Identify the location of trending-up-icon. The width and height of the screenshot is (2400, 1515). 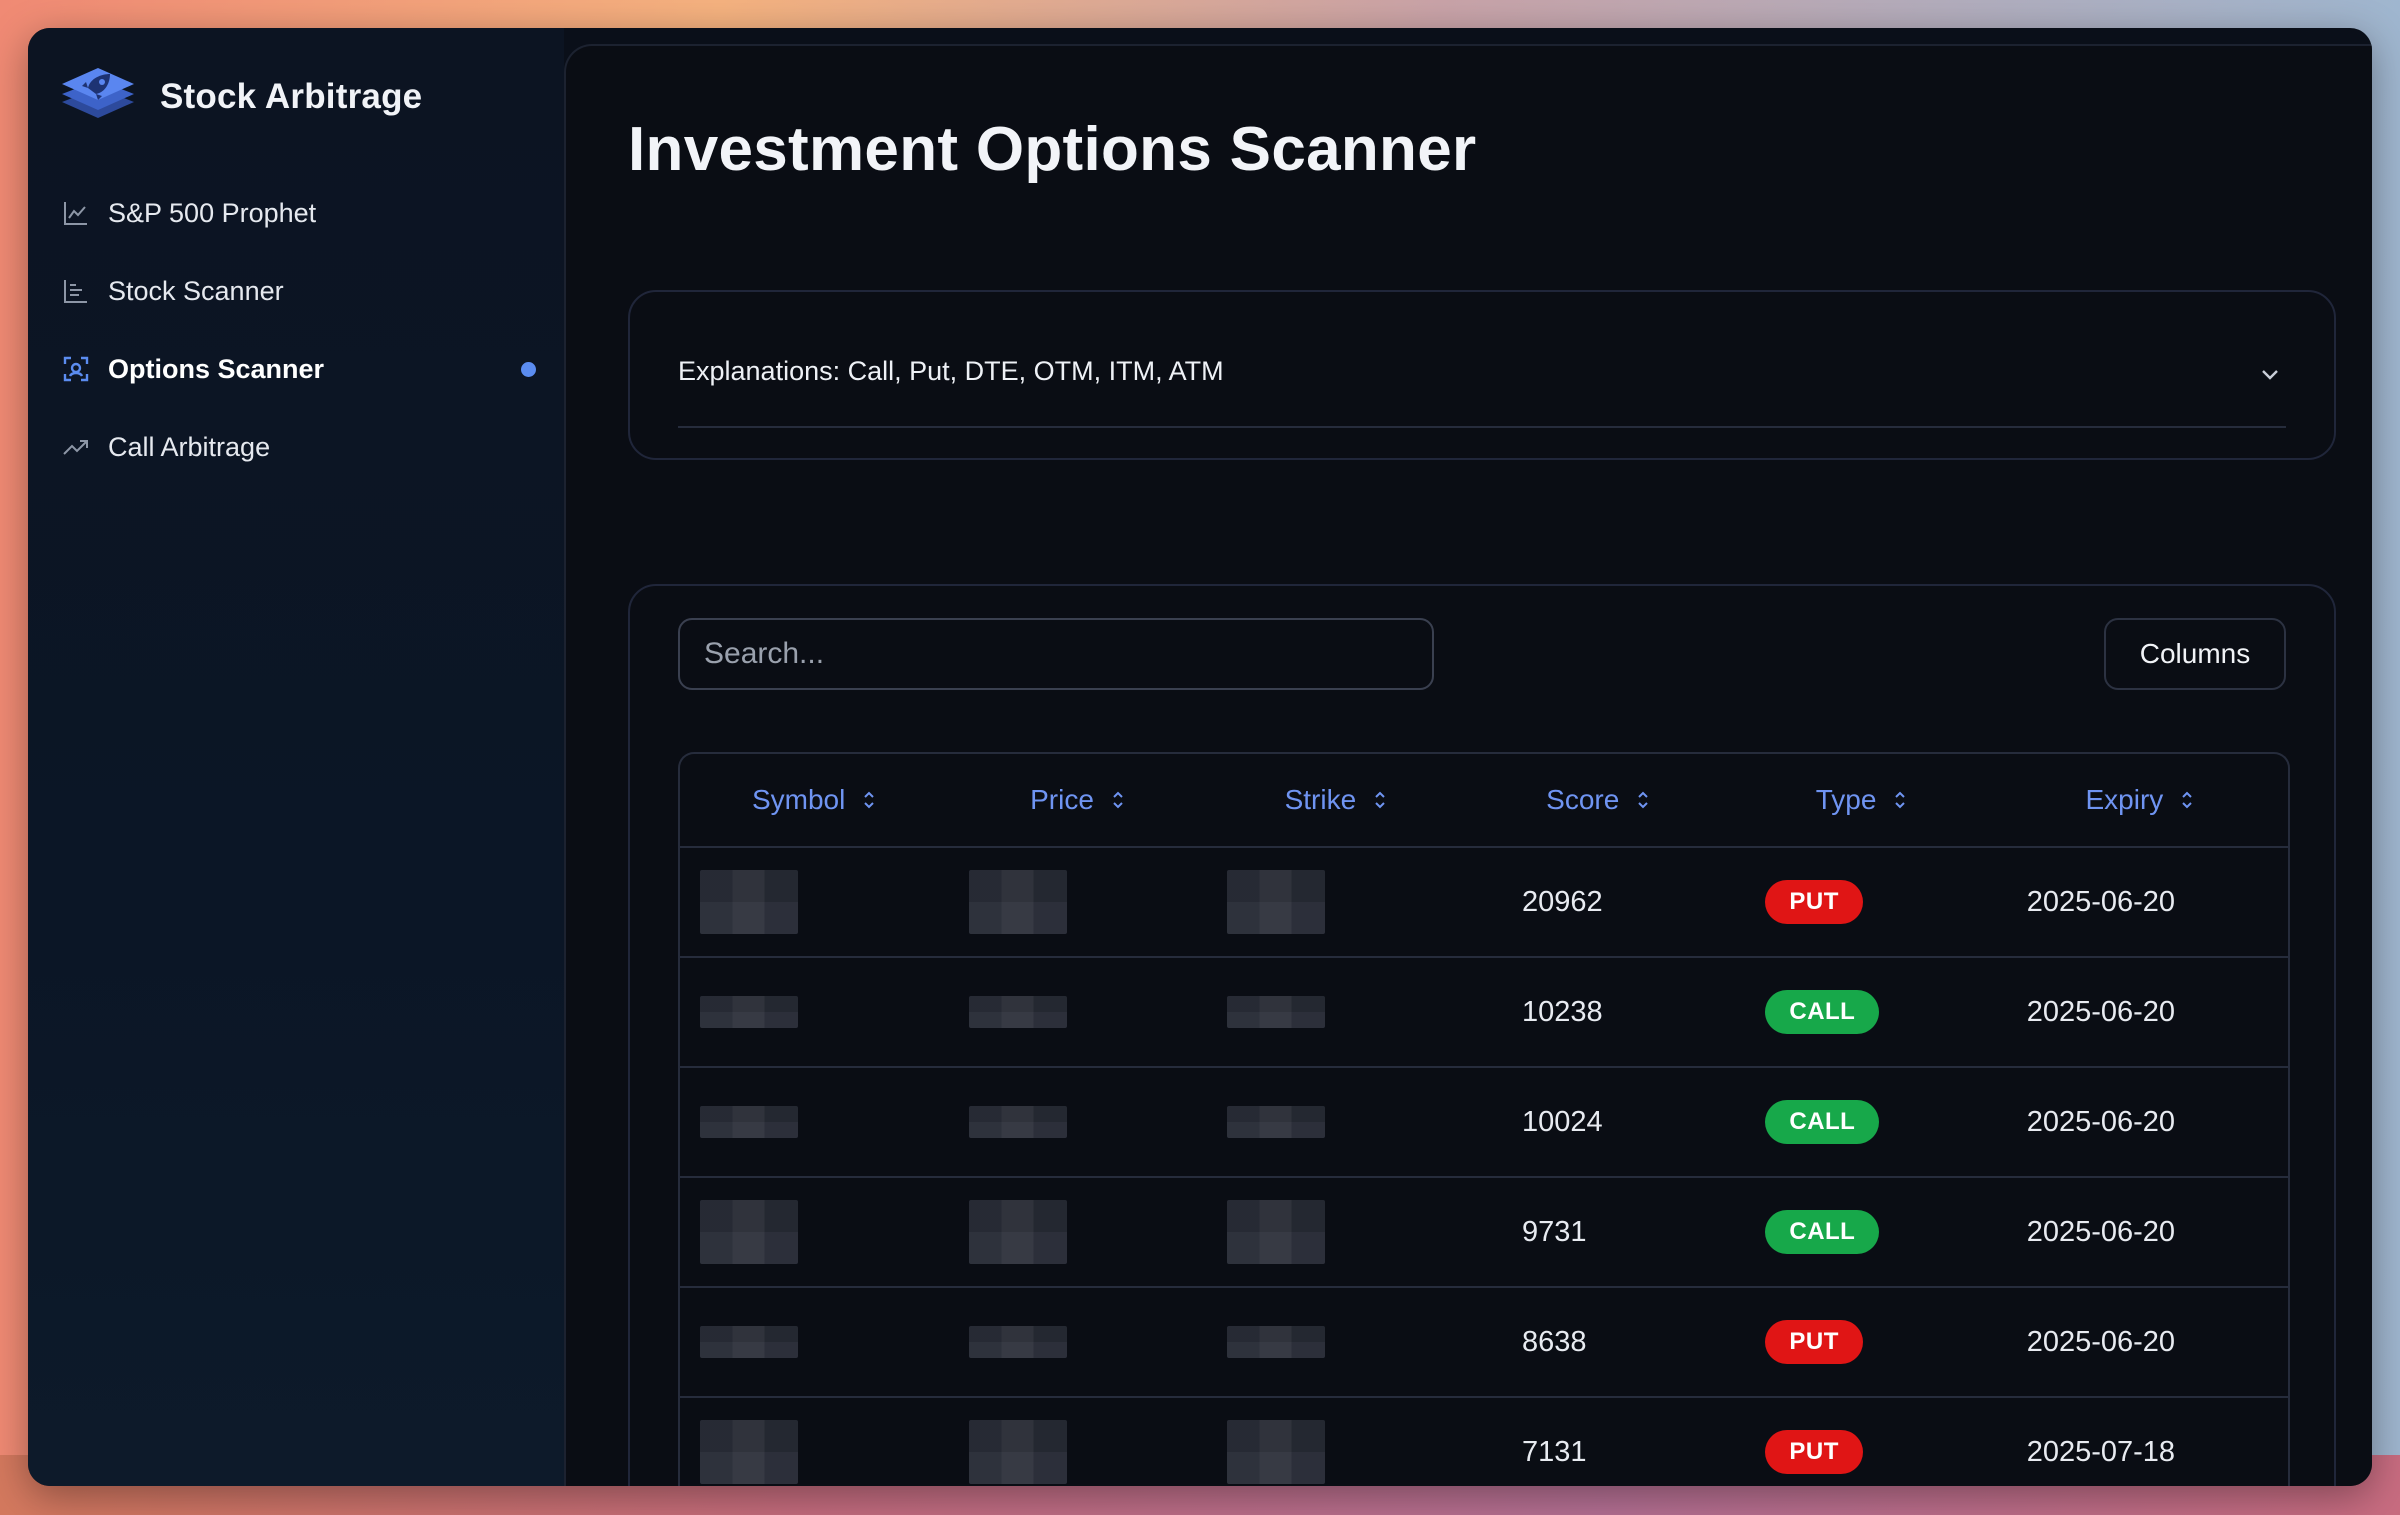
(76, 447).